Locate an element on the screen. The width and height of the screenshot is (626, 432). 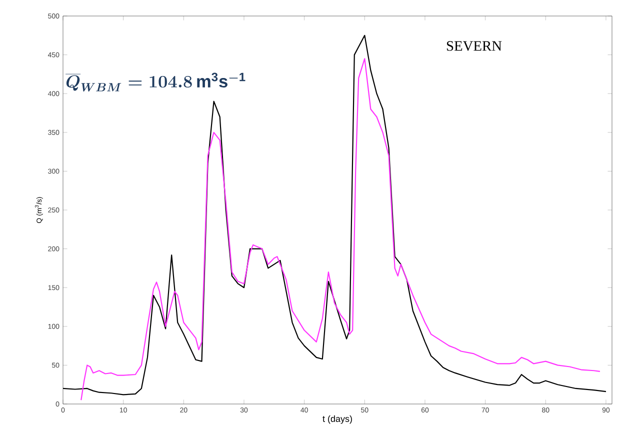
annotation: $\overline{Q}_{WBM} = 104.8\,\mathrm{m^{3}s^{-1}}$ is located at coordinates (156, 82).